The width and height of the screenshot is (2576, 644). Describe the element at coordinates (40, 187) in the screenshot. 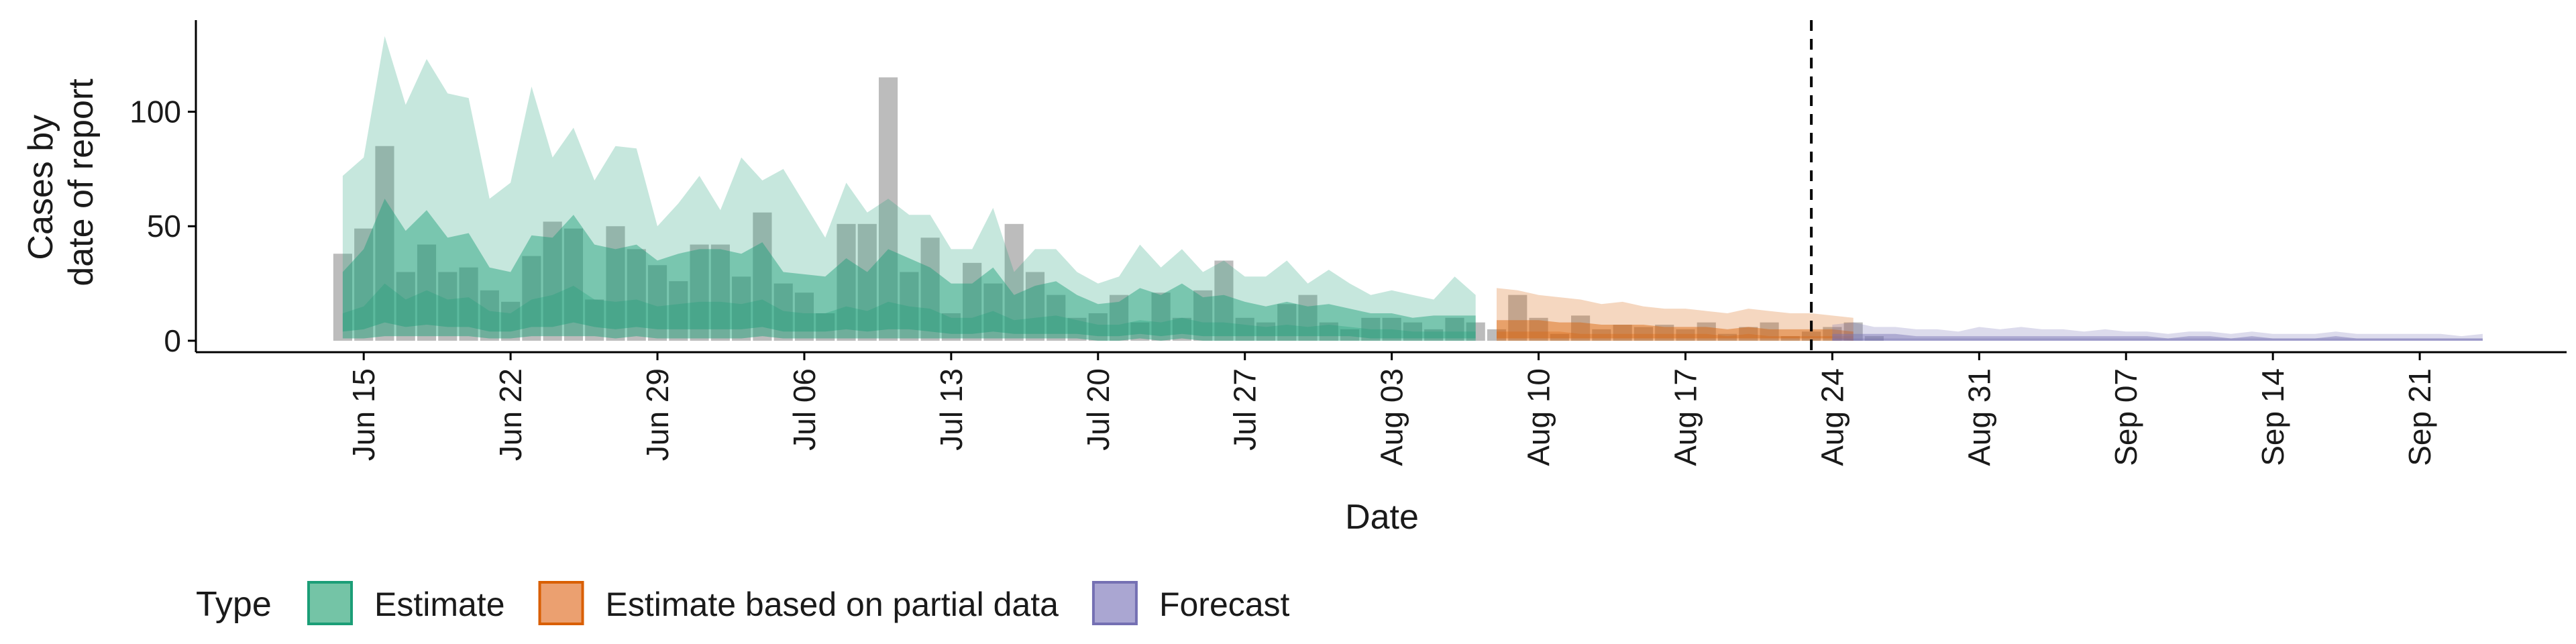

I see `y-axis-title-line-1: Cases by` at that location.